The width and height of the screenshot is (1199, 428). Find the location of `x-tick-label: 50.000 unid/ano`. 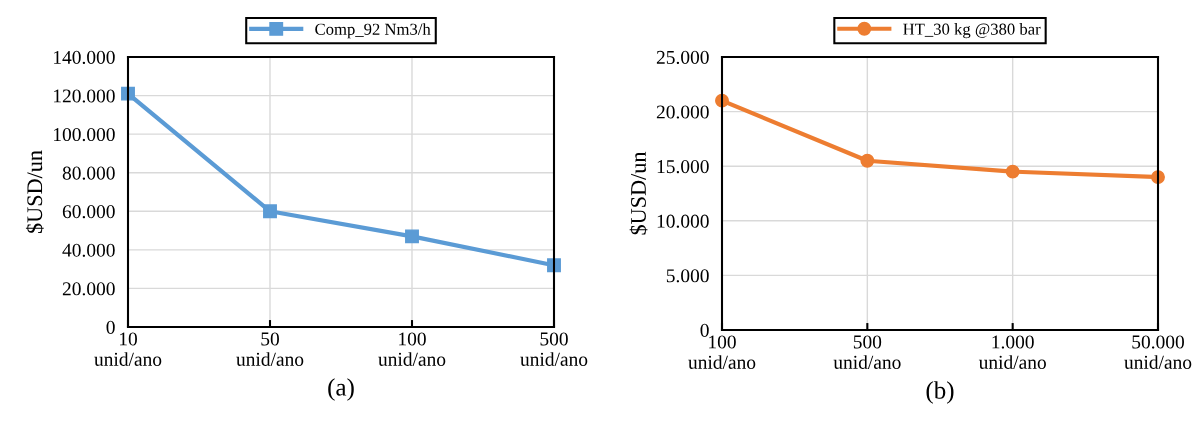

x-tick-label: 50.000 unid/ano is located at coordinates (1158, 352).